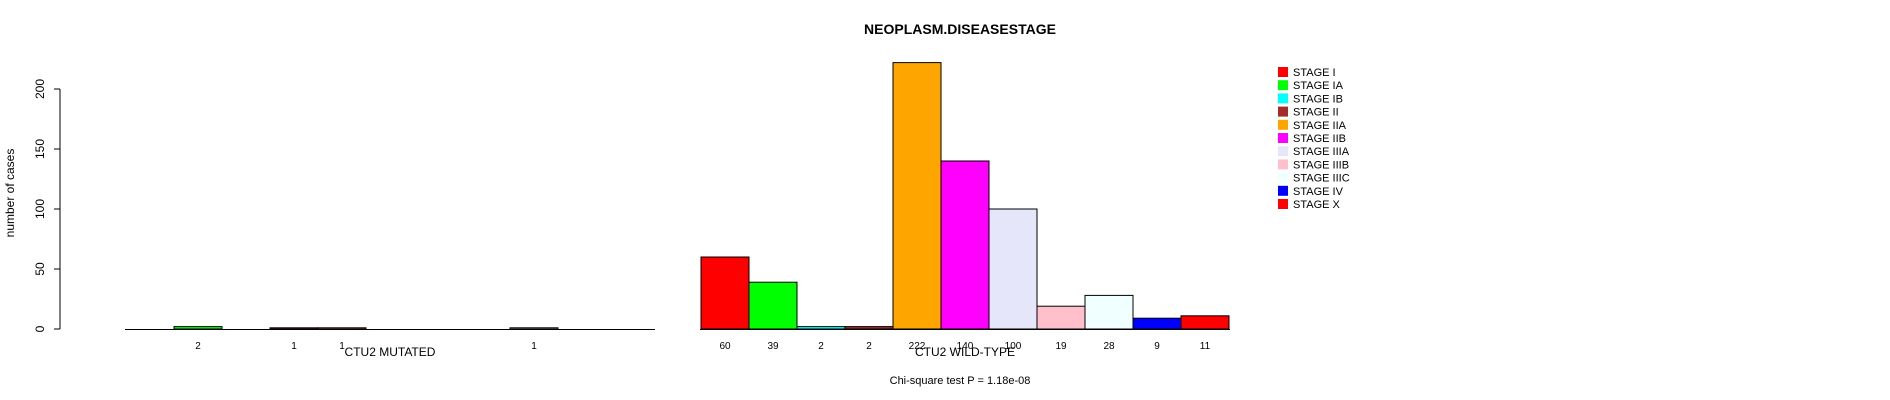 Image resolution: width=1890 pixels, height=400 pixels. Describe the element at coordinates (917, 346) in the screenshot. I see `count-label: 222` at that location.